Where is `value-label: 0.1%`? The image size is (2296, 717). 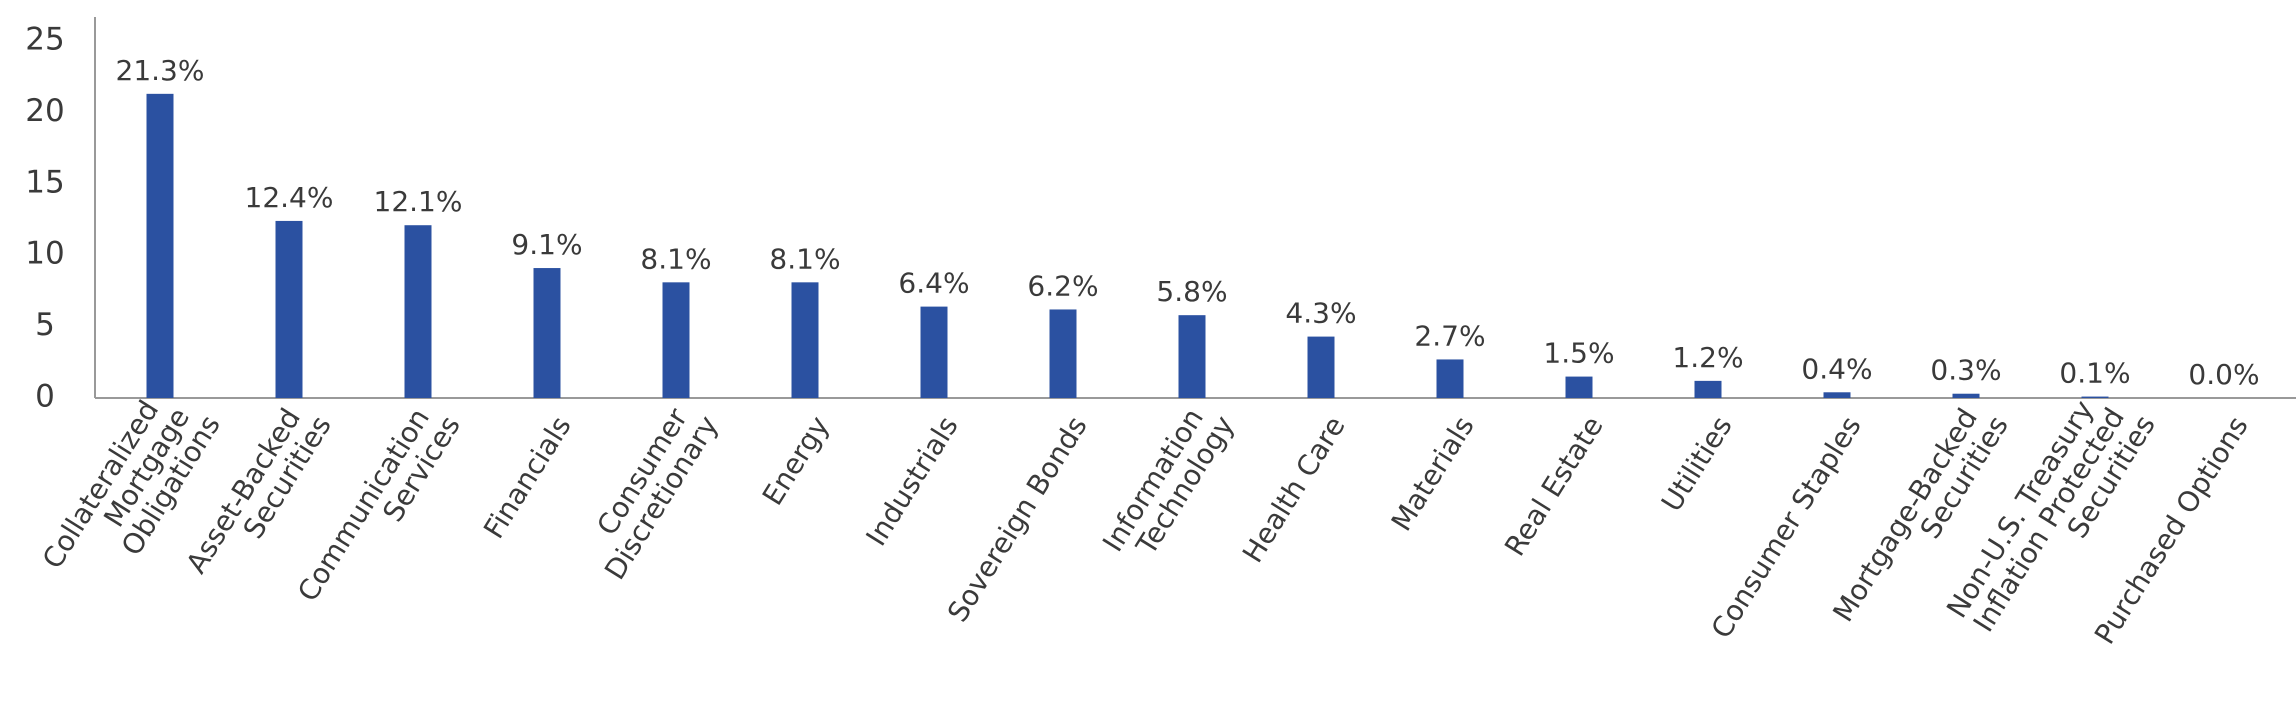 value-label: 0.1% is located at coordinates (2094, 373).